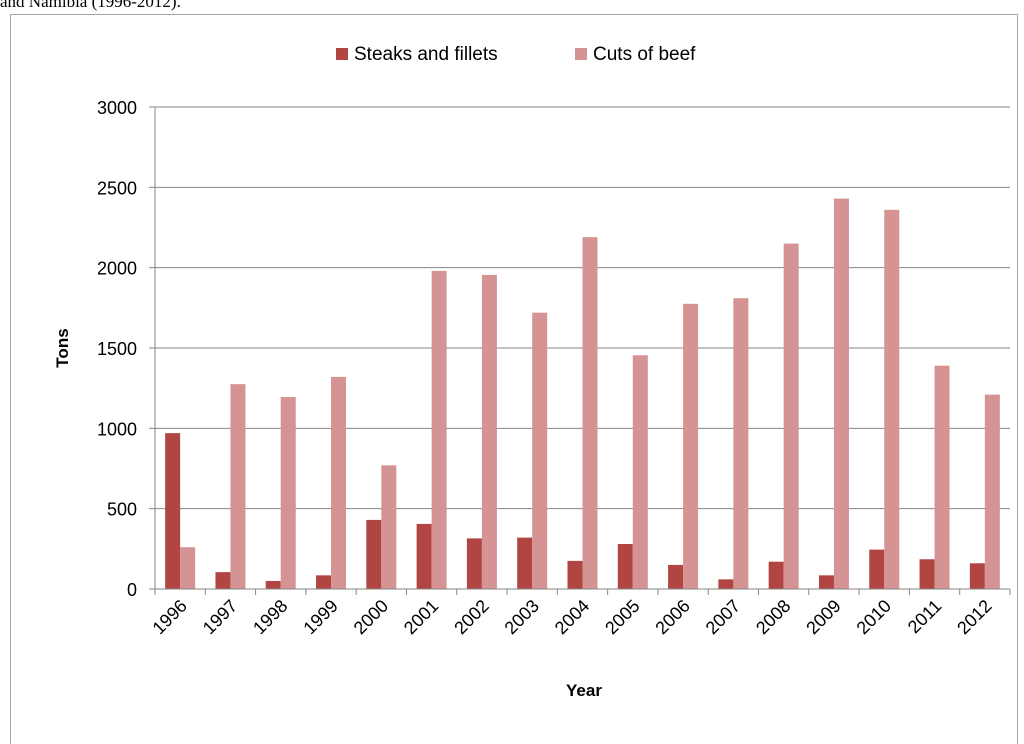  What do you see at coordinates (117, 269) in the screenshot?
I see `y-tick-label: 2000` at bounding box center [117, 269].